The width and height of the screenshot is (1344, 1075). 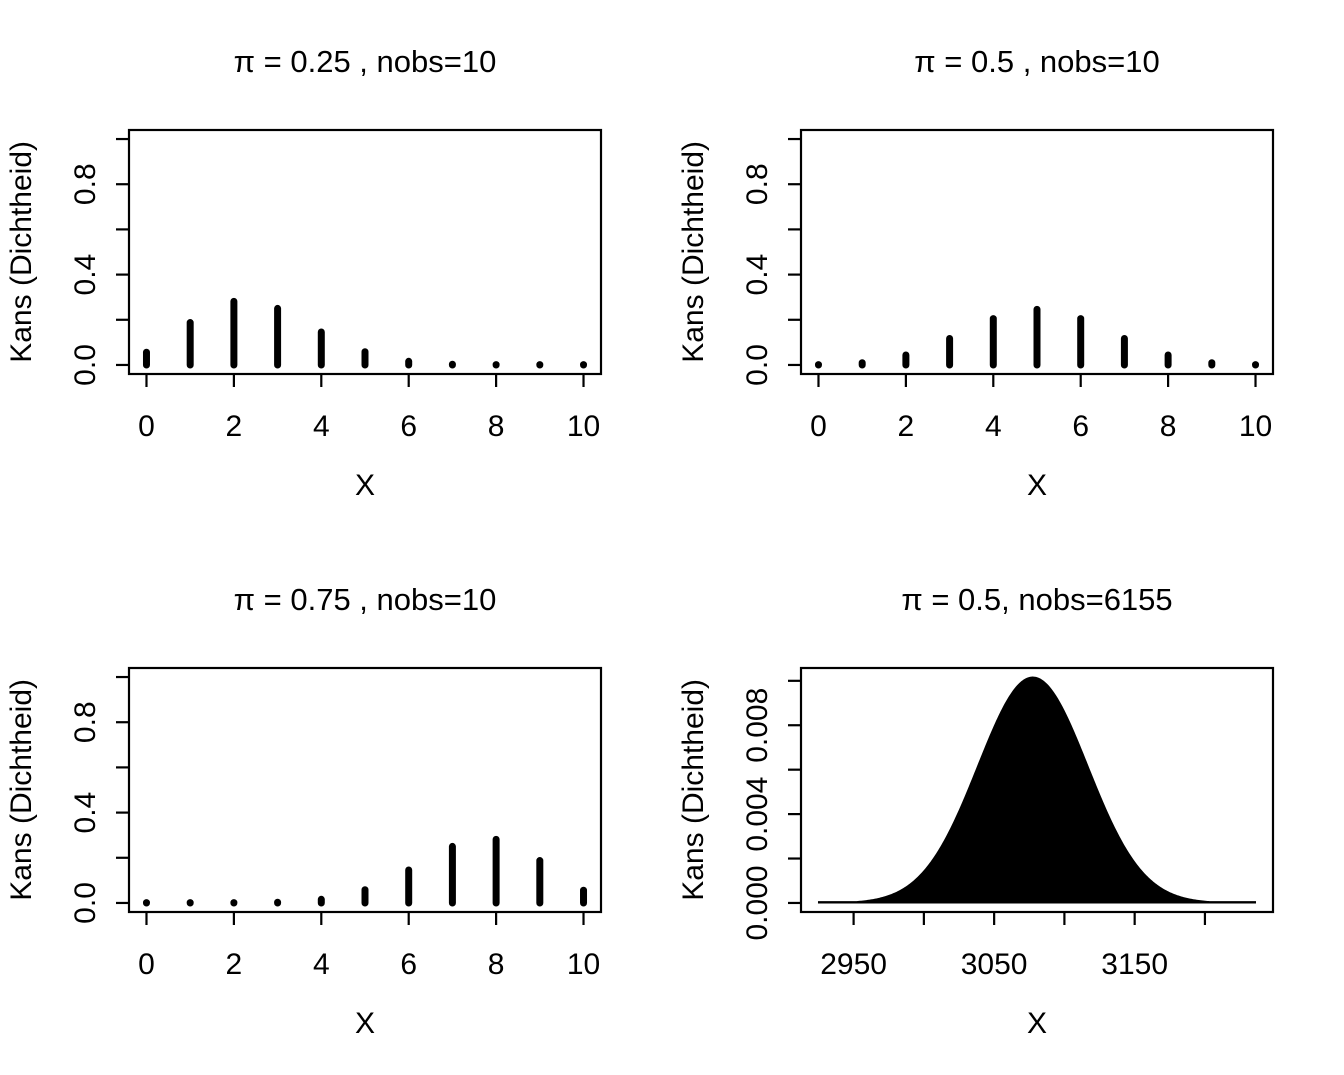 I want to click on plot-area-normal-approx: 2950 3050 3150 0.000 0.004 0.008, so click(x=1008, y=823).